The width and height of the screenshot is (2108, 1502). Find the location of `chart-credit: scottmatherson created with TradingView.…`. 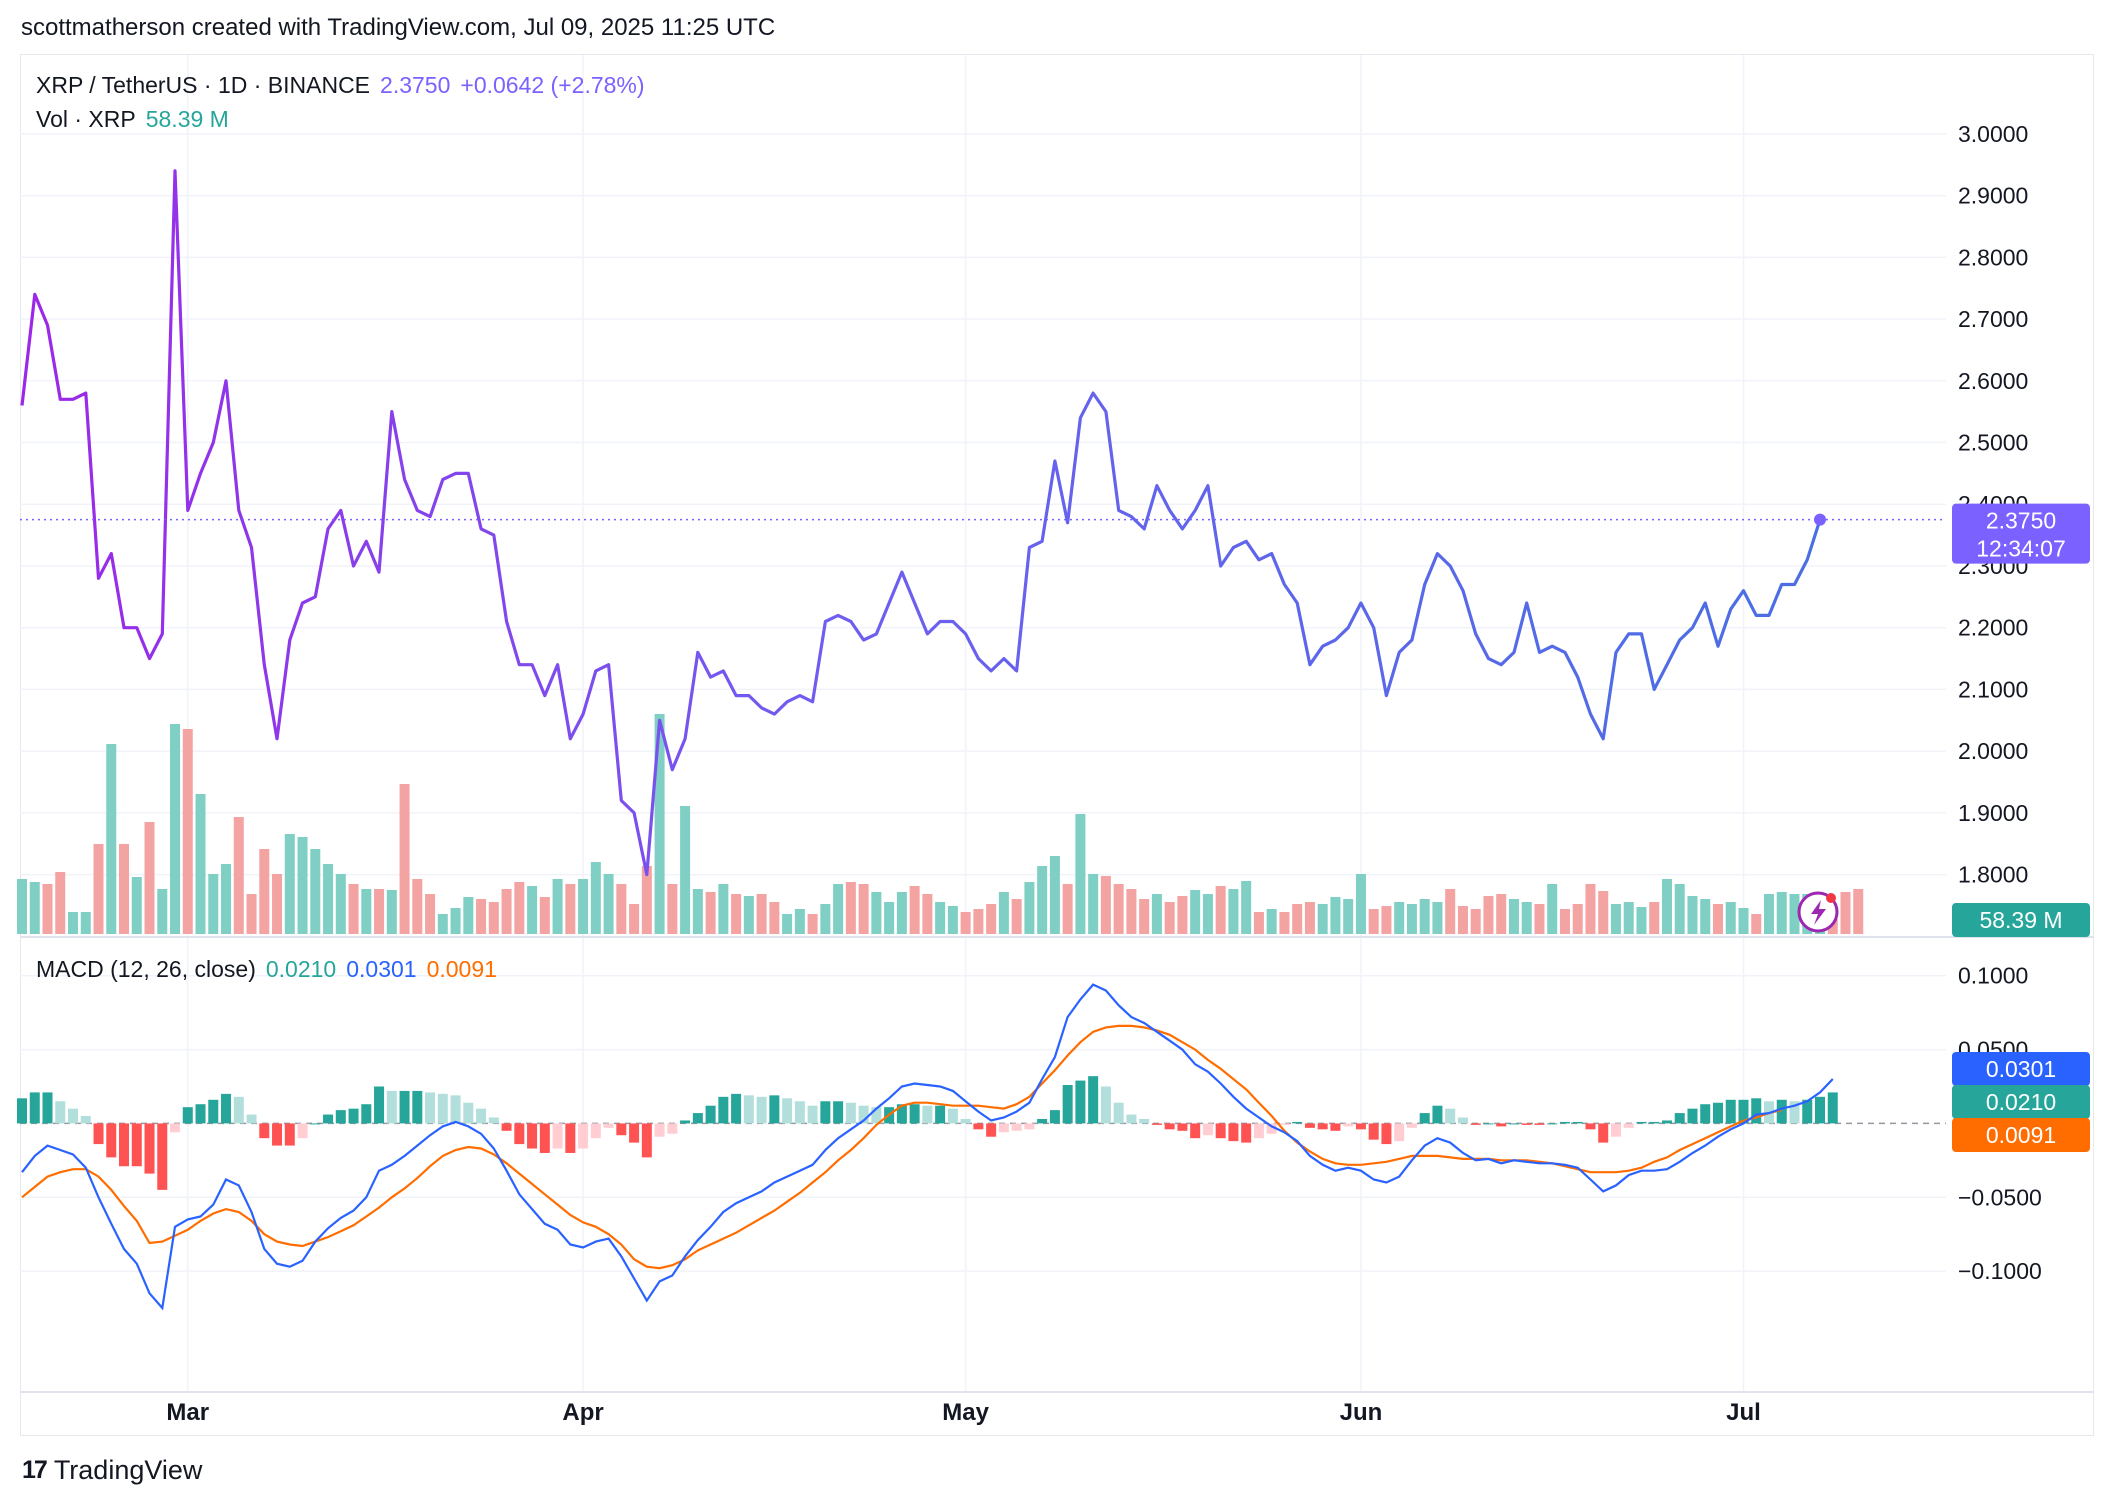

chart-credit: scottmatherson created with TradingView.… is located at coordinates (398, 27).